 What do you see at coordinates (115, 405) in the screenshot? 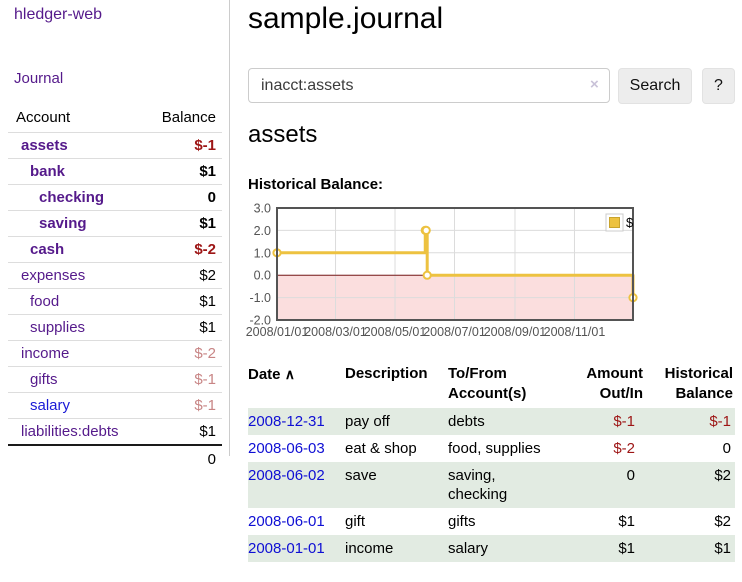
I see `account-row: salary $-1` at bounding box center [115, 405].